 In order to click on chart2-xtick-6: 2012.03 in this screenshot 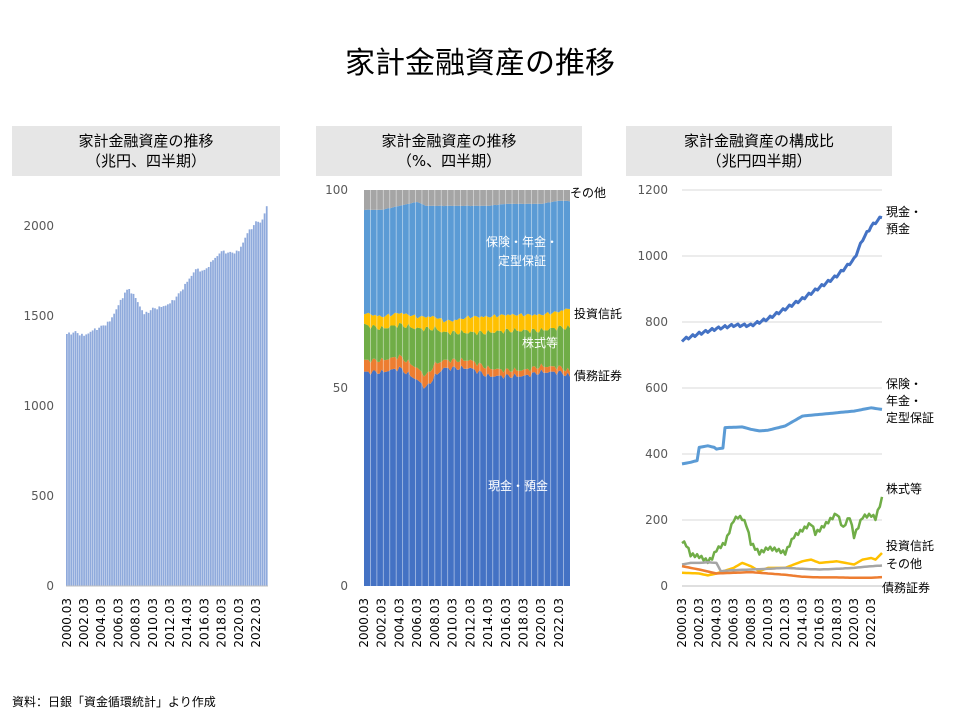, I will do `click(470, 623)`.